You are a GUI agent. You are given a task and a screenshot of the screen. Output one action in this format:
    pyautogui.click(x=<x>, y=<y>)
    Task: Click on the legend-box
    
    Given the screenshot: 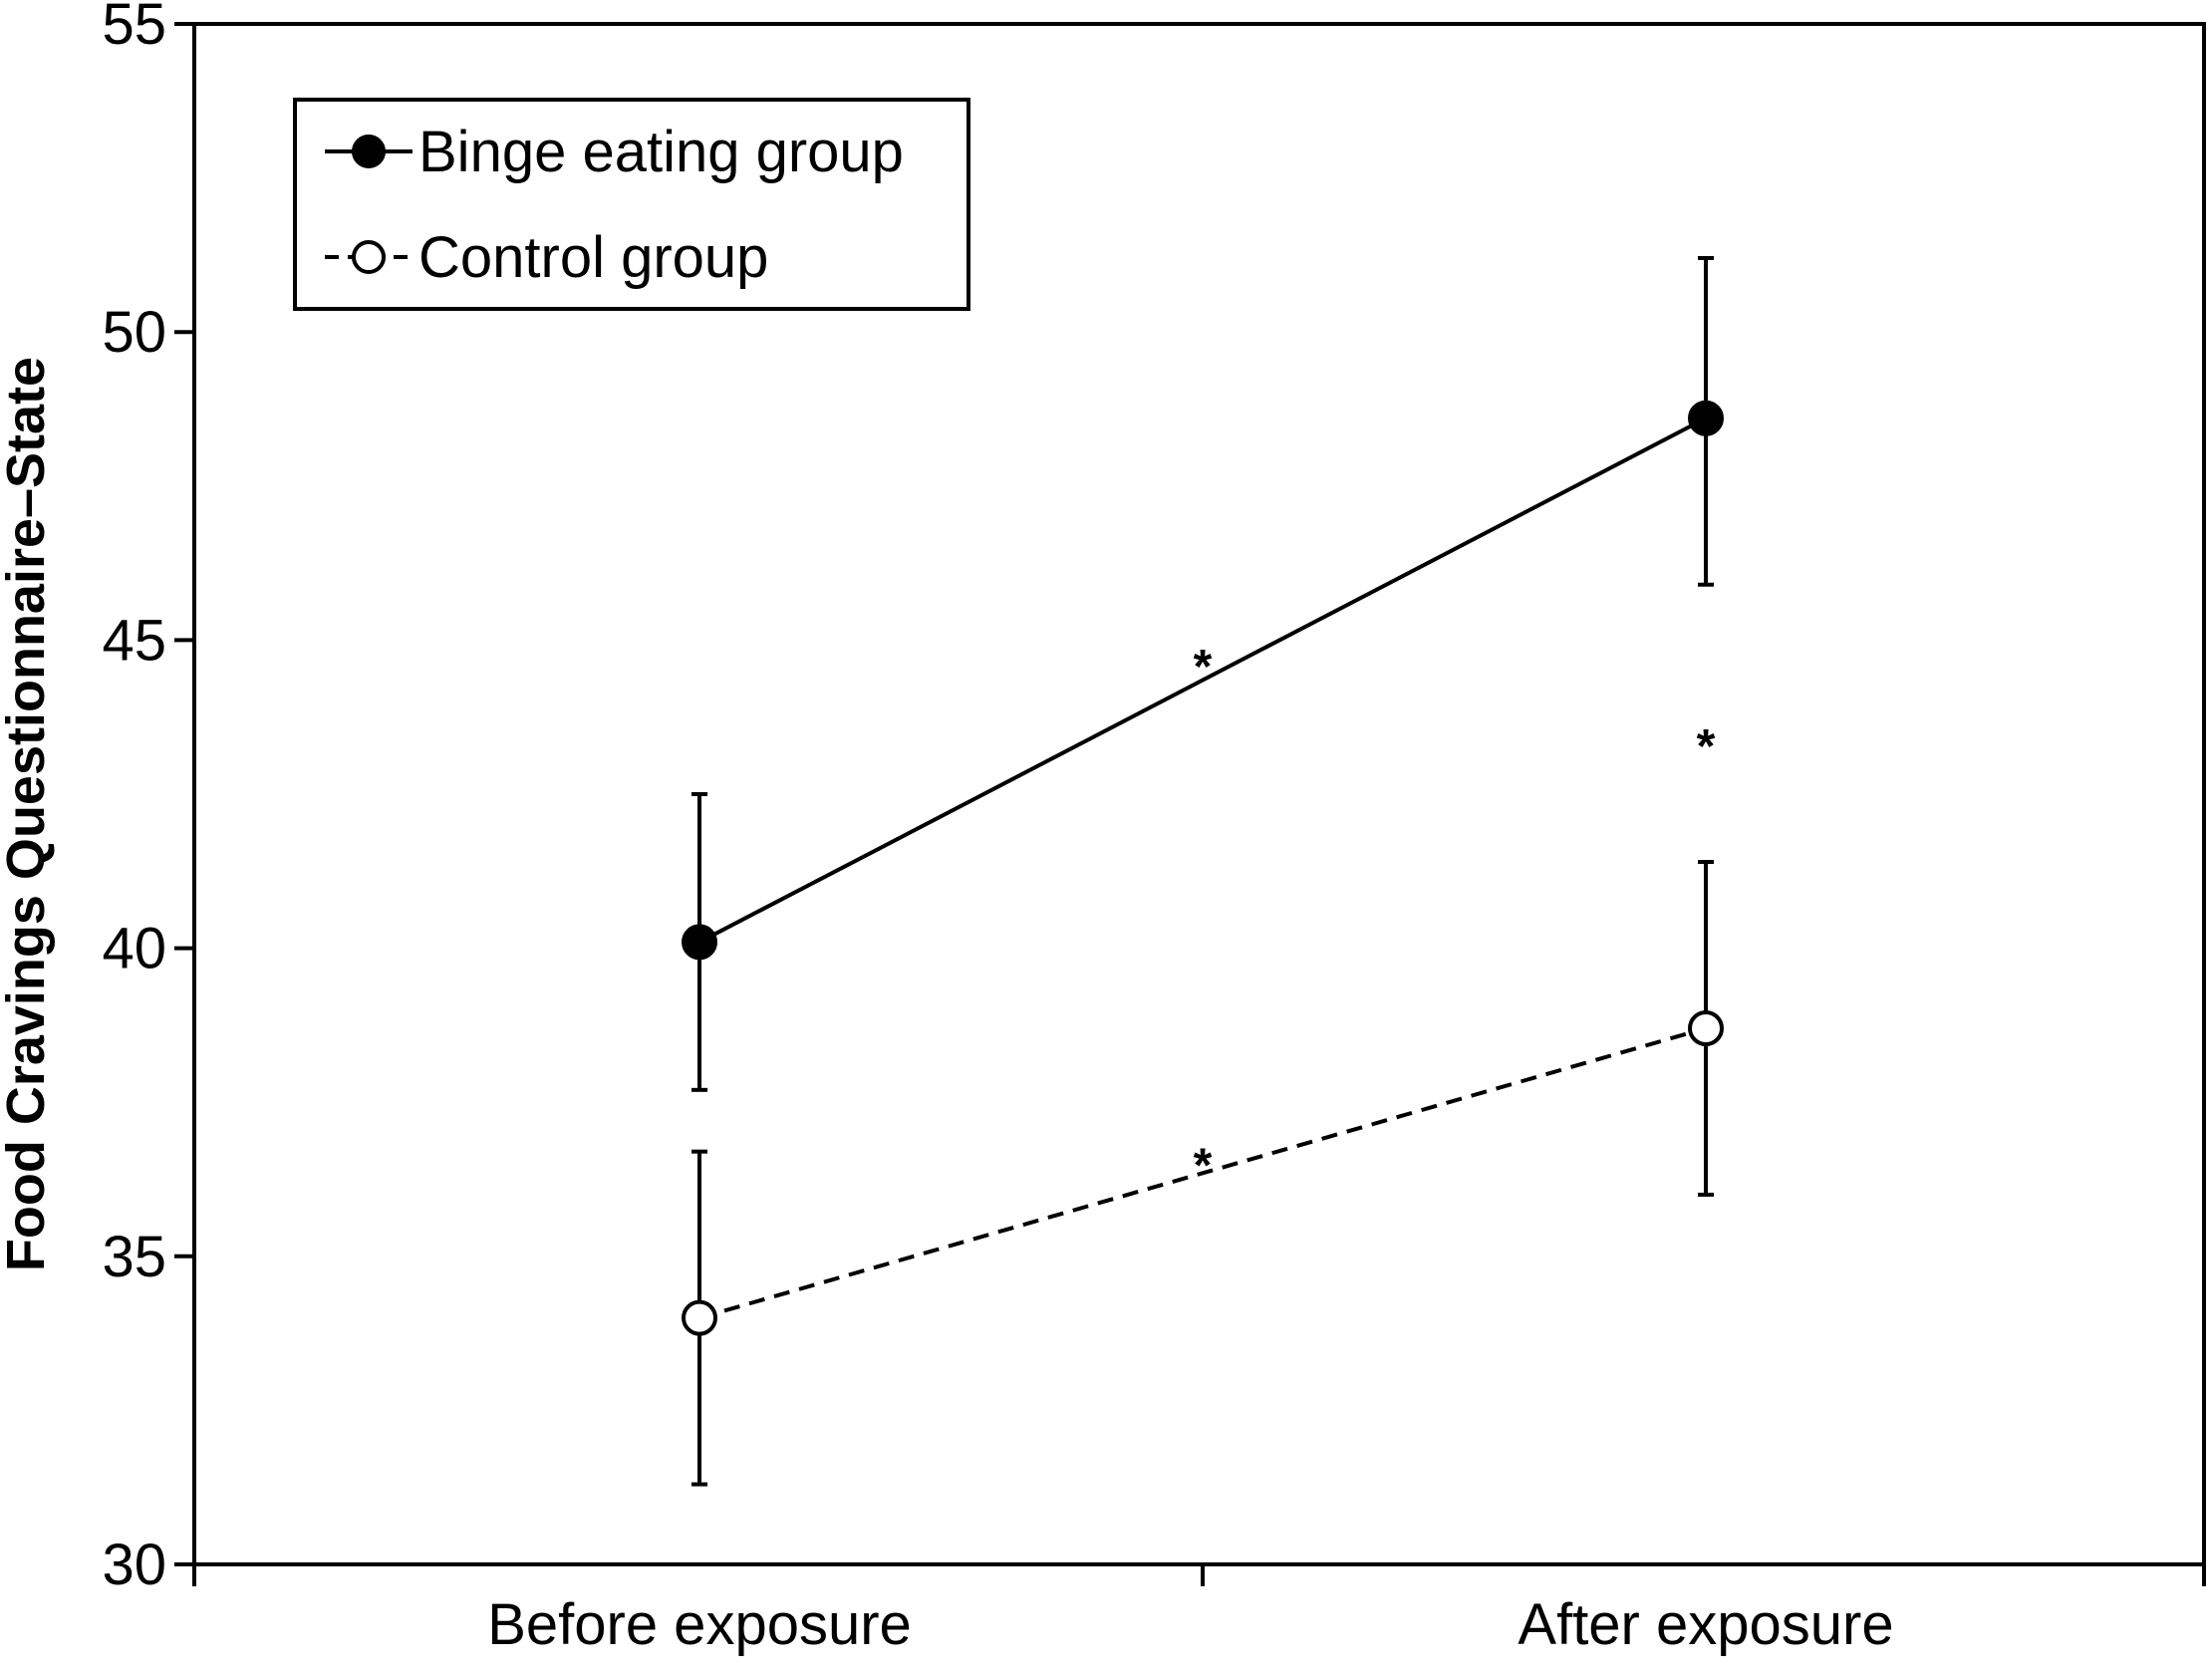 What is the action you would take?
    pyautogui.click(x=632, y=204)
    